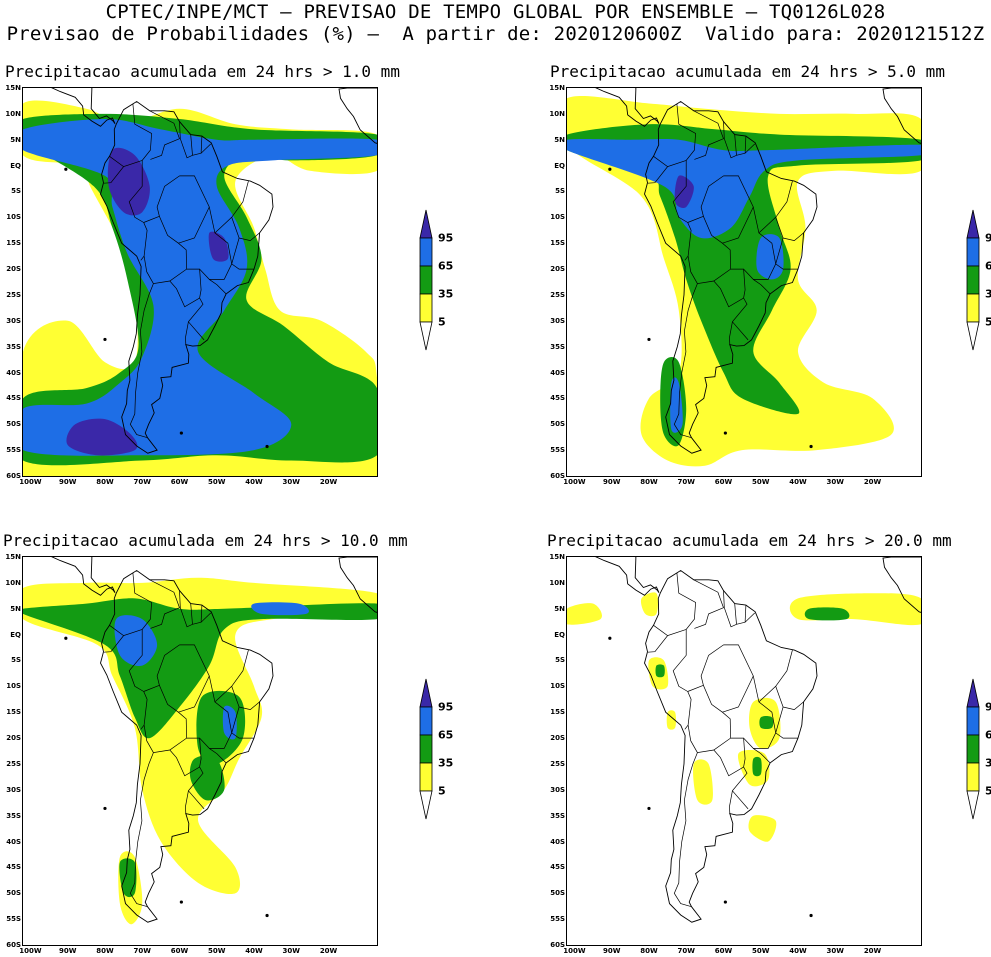 The image size is (991, 957). What do you see at coordinates (142, 482) in the screenshot?
I see `lon-label: 70W` at bounding box center [142, 482].